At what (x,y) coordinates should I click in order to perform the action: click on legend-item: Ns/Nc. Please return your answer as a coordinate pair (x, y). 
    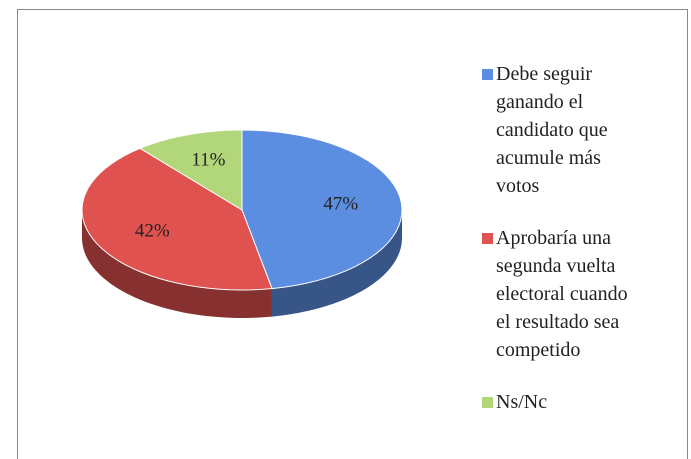
    Looking at the image, I should click on (564, 402).